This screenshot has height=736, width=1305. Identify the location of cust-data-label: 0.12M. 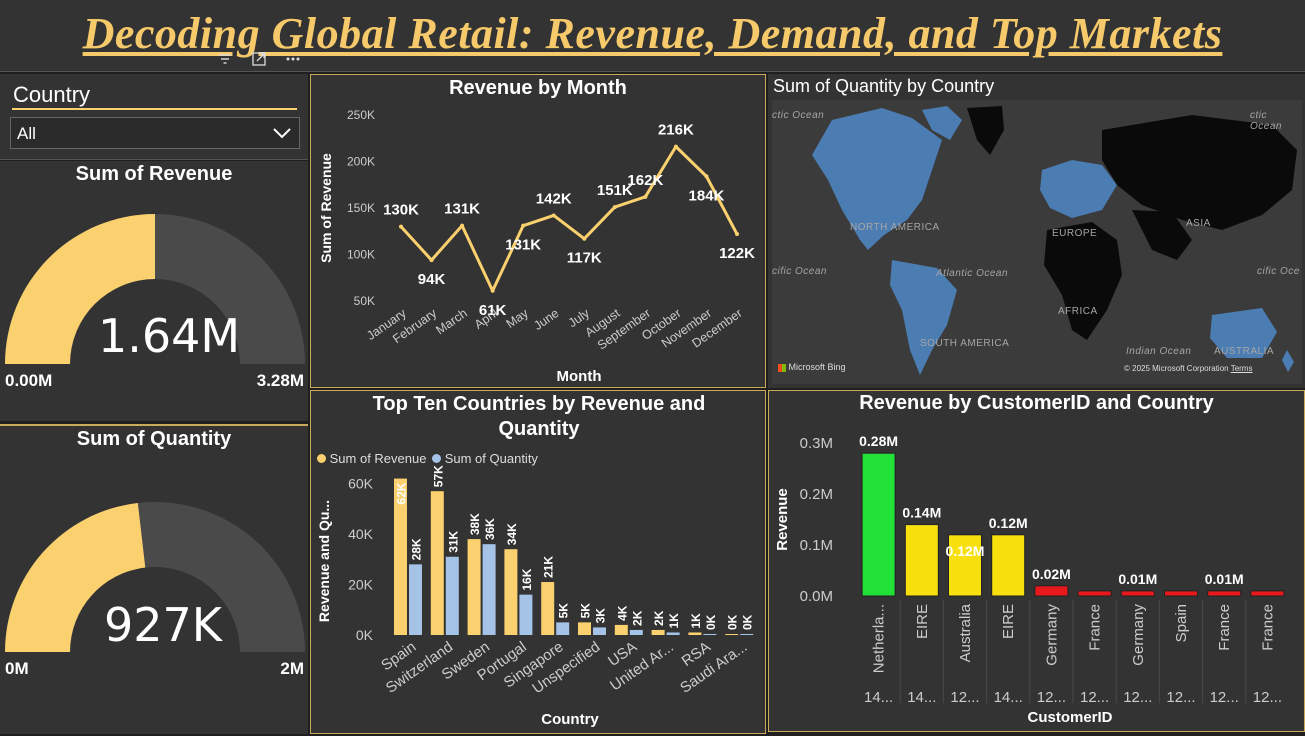
(1008, 523).